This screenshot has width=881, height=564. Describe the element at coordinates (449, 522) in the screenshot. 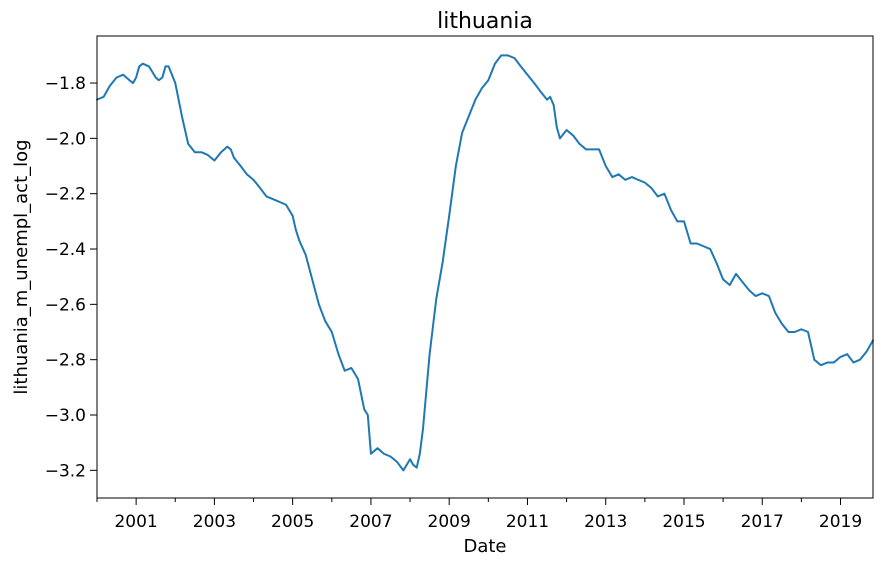

I see `x-tick-label: 2009` at that location.